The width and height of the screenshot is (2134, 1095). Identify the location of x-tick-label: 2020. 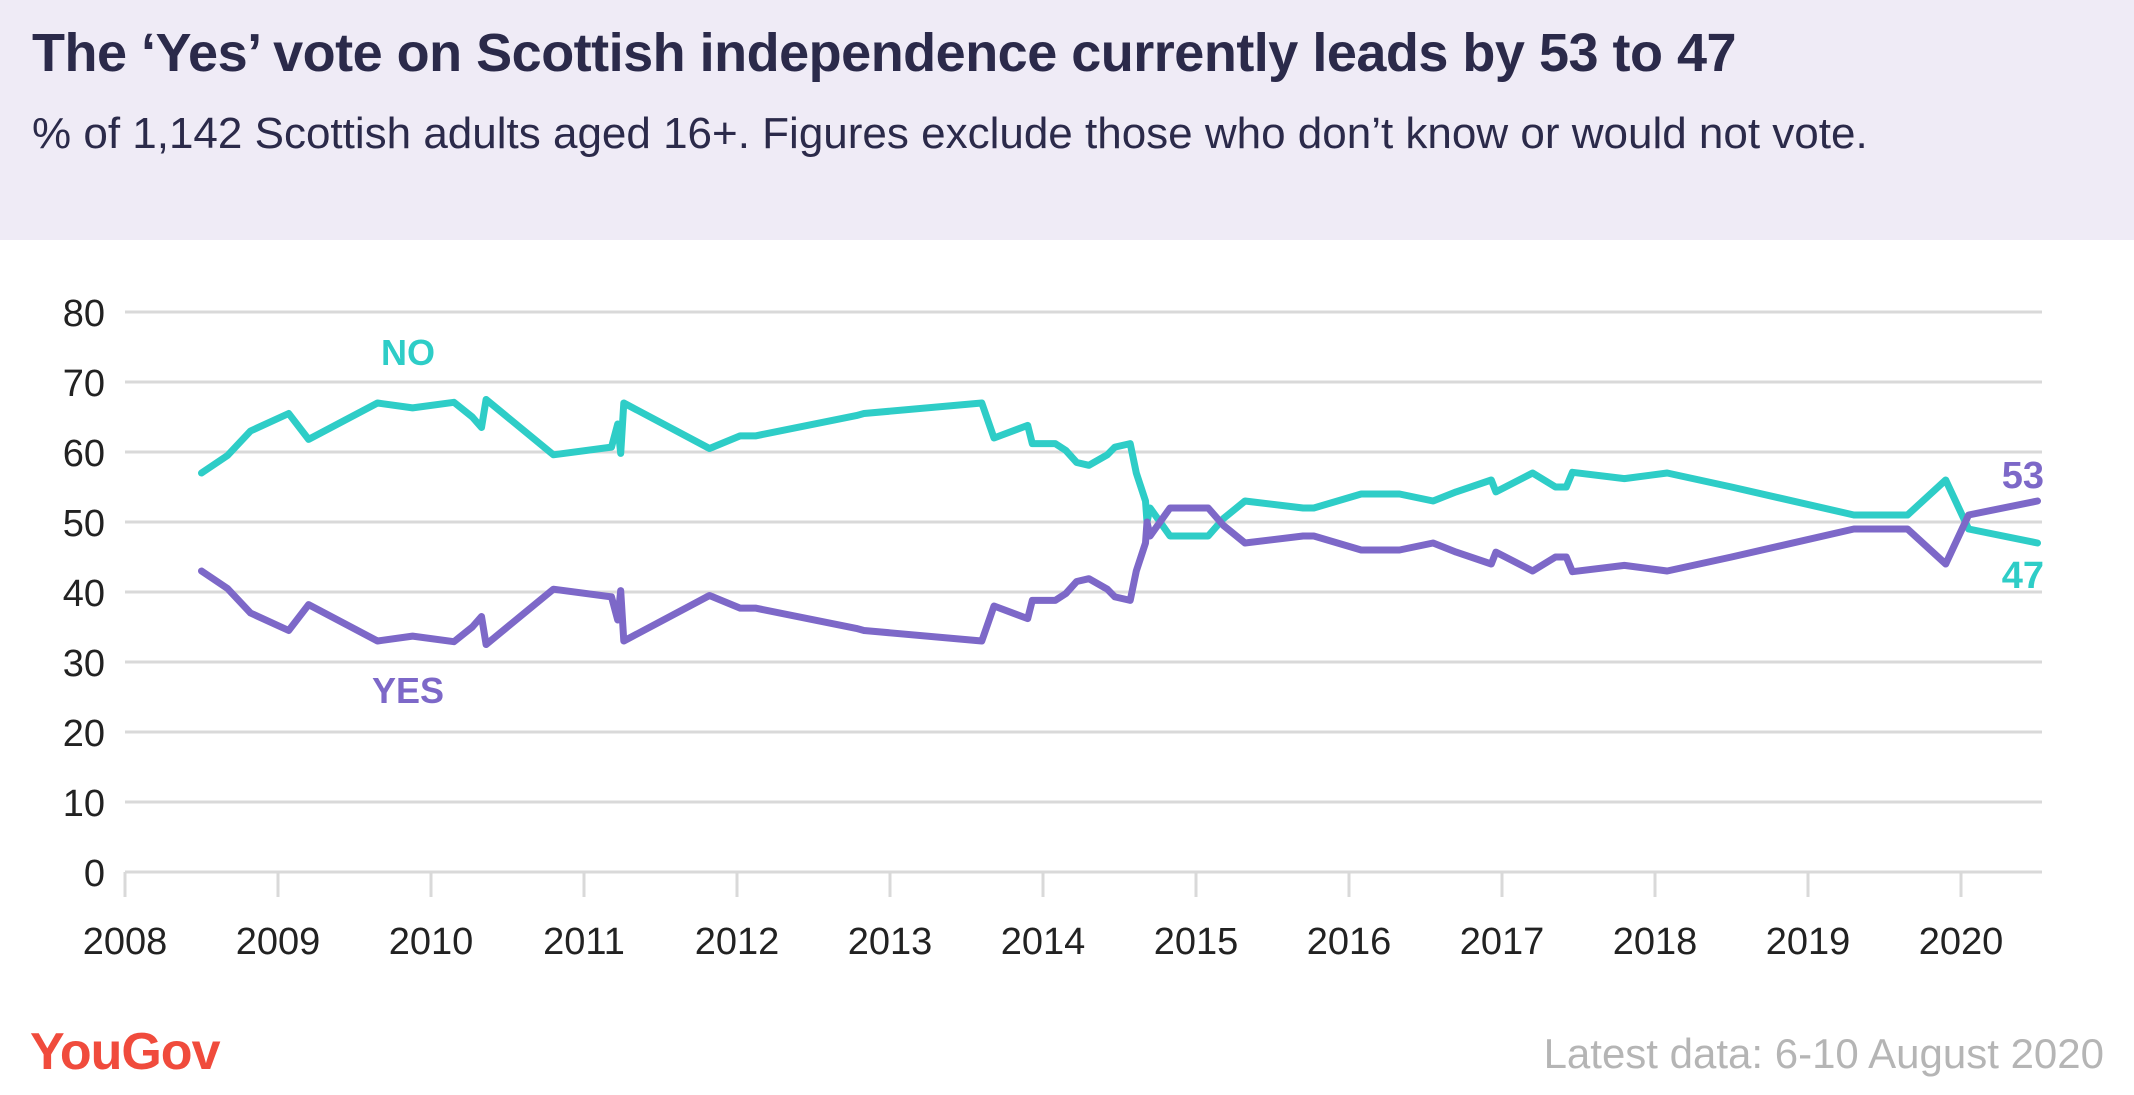
(1961, 942).